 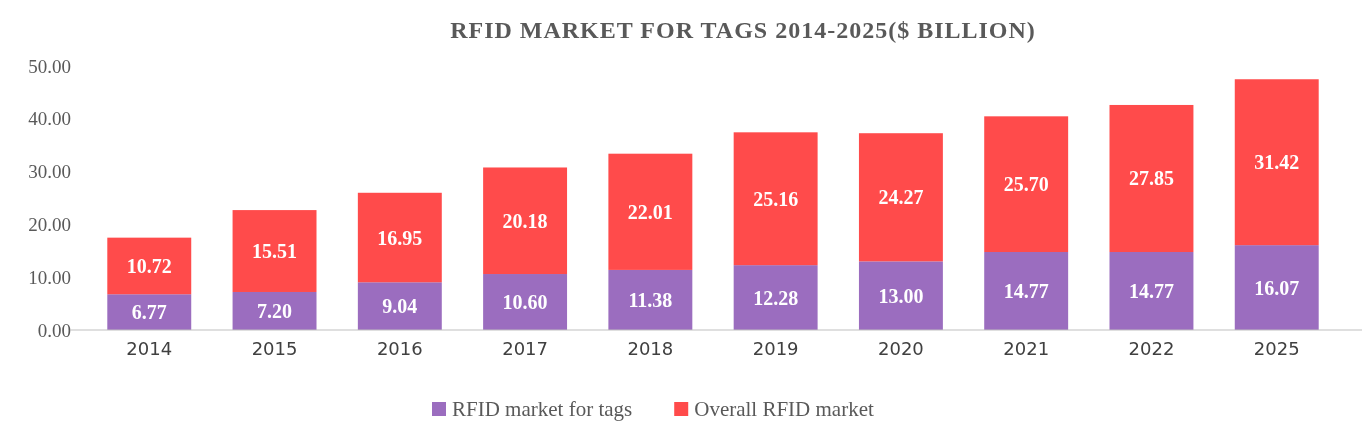 I want to click on legend-label: RFID market for tags, so click(x=542, y=409).